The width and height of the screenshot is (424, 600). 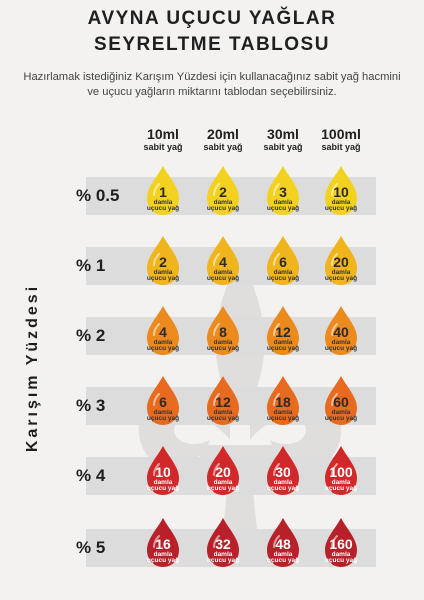 What do you see at coordinates (163, 134) in the screenshot?
I see `column-volume: 10ml` at bounding box center [163, 134].